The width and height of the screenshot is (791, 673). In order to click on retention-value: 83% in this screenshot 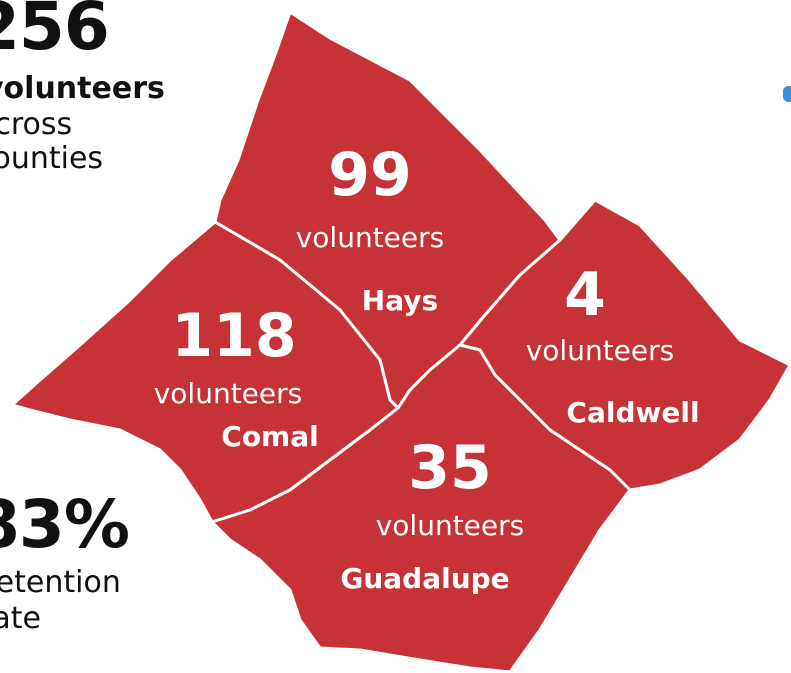, I will do `click(65, 524)`.